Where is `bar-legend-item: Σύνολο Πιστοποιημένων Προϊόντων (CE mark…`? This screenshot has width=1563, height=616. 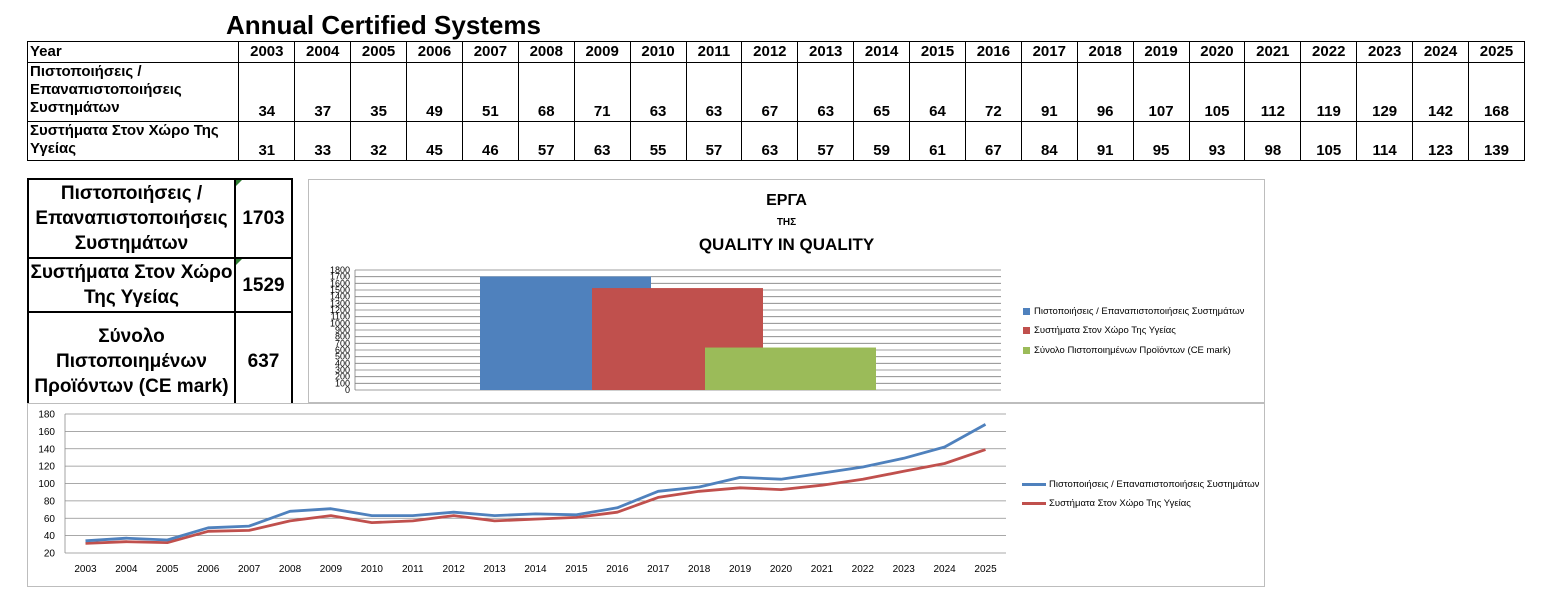 bar-legend-item: Σύνολο Πιστοποιημένων Προϊόντων (CE mark… is located at coordinates (1127, 350).